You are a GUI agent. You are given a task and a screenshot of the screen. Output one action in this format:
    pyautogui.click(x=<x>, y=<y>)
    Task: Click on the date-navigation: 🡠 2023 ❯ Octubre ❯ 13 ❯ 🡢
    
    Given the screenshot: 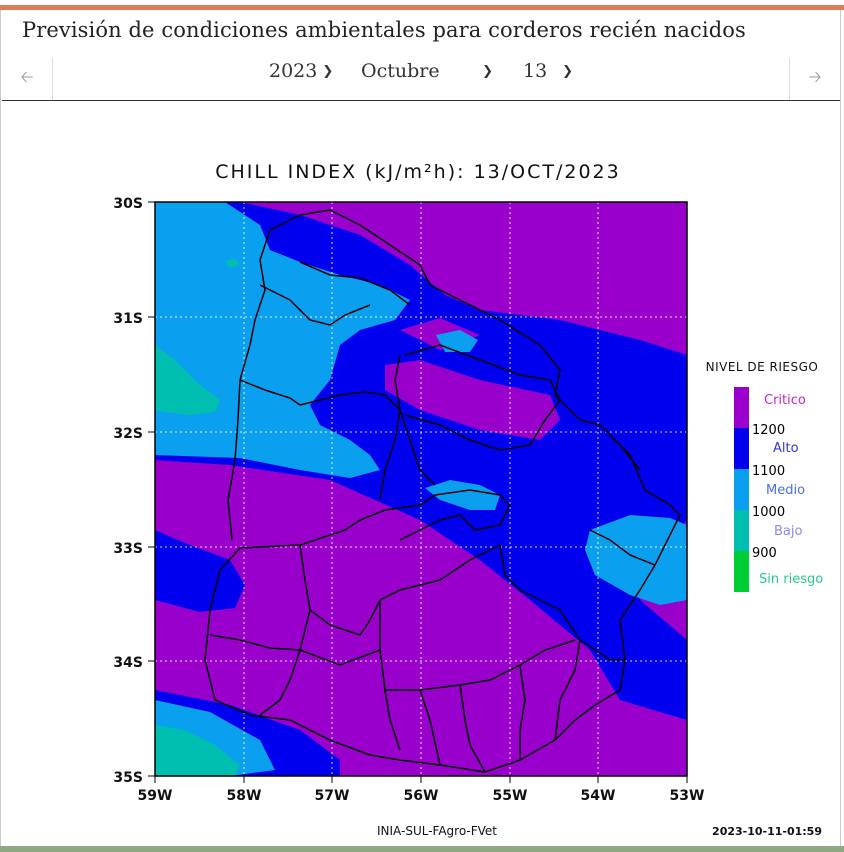 What is the action you would take?
    pyautogui.click(x=421, y=79)
    